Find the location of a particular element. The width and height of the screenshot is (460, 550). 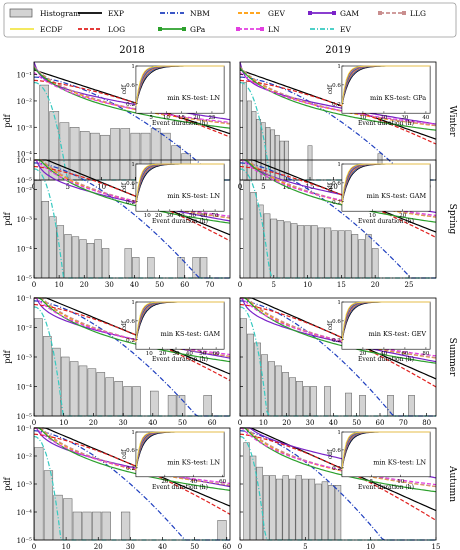

fit-curve-nbm is located at coordinates (337, 220).